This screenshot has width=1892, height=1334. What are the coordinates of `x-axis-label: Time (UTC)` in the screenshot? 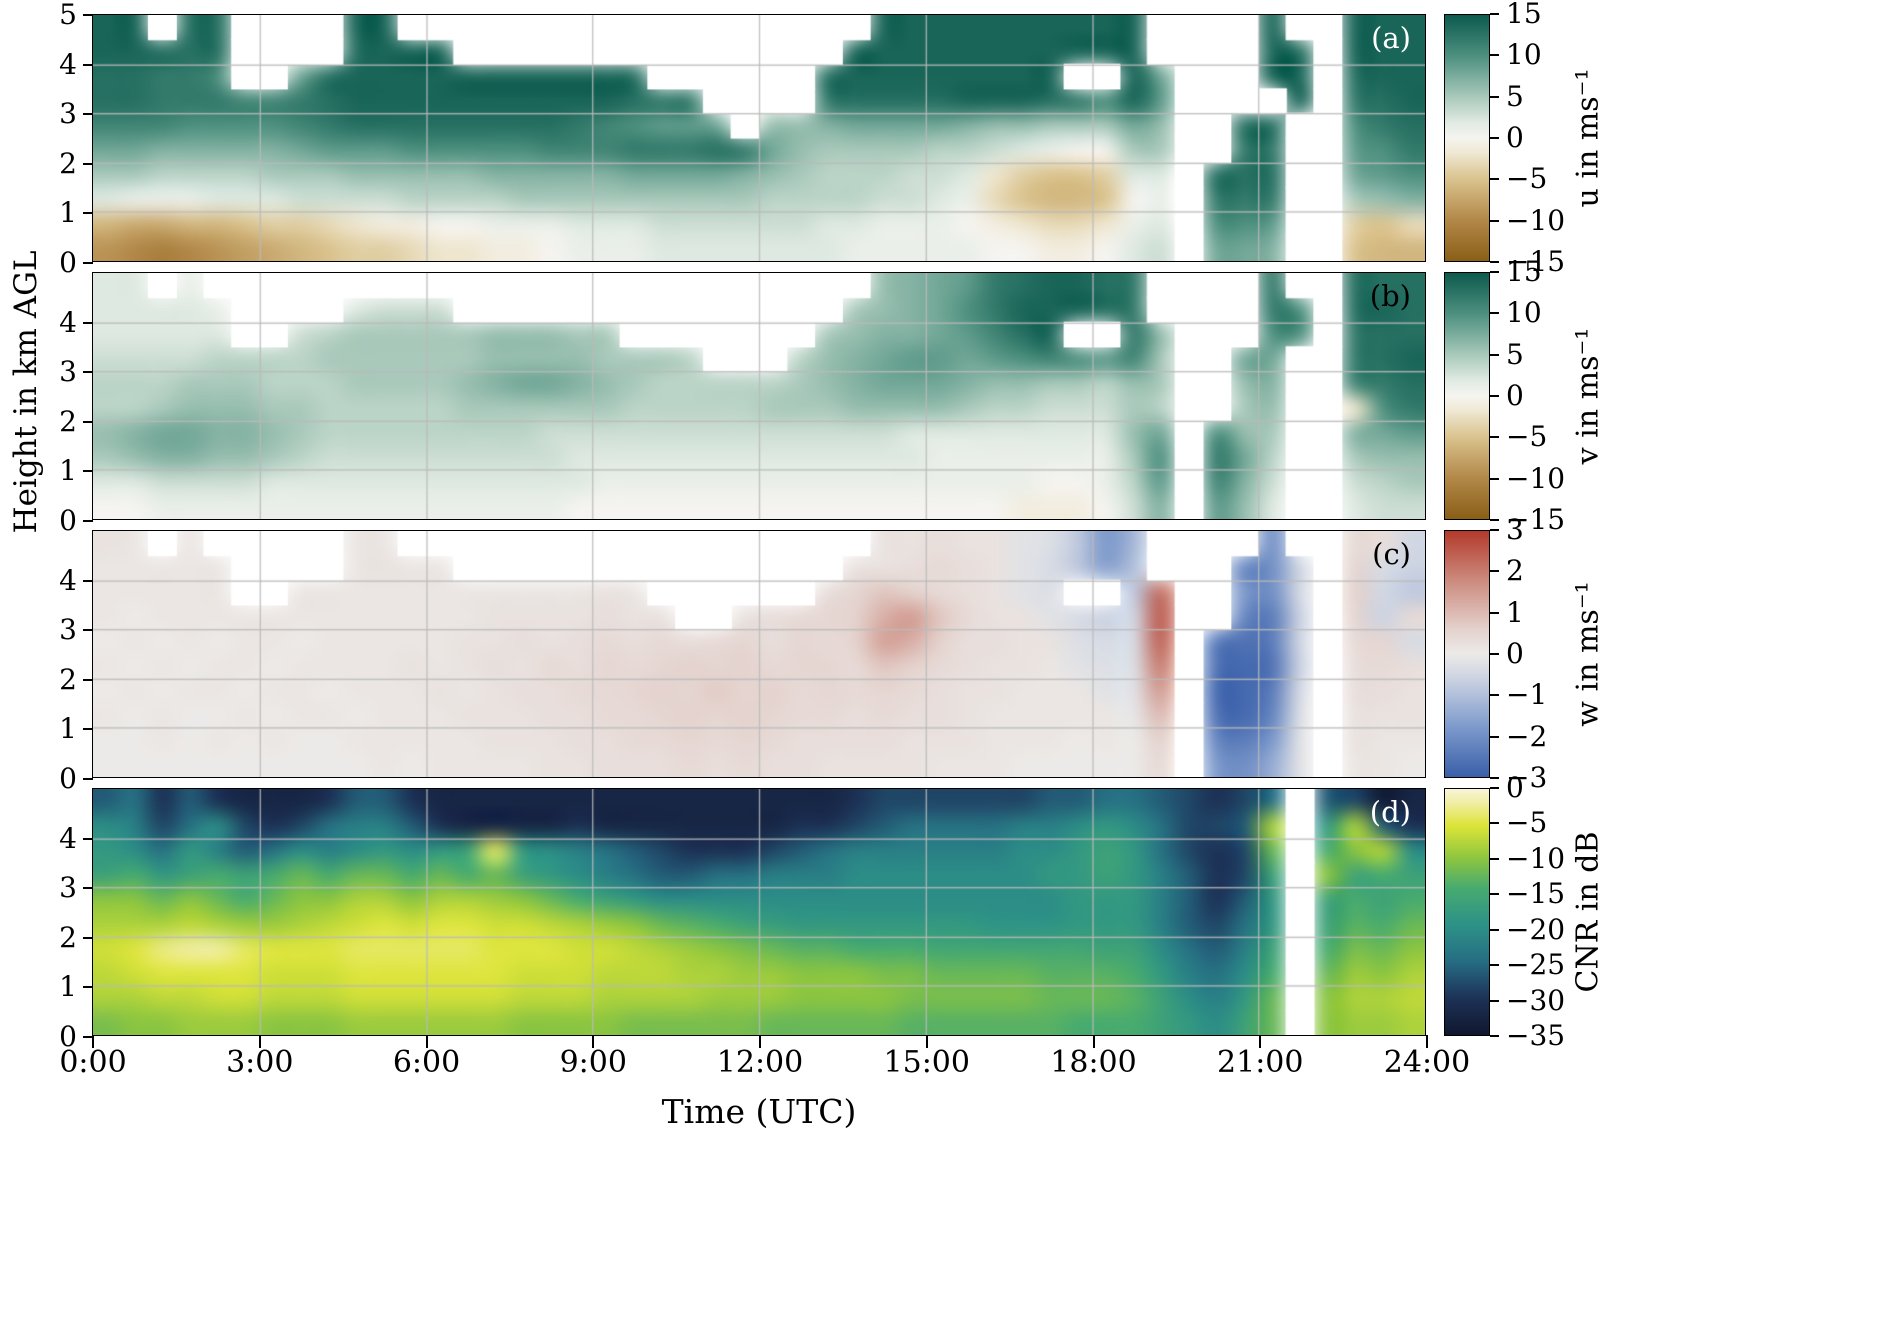 It's located at (759, 1111).